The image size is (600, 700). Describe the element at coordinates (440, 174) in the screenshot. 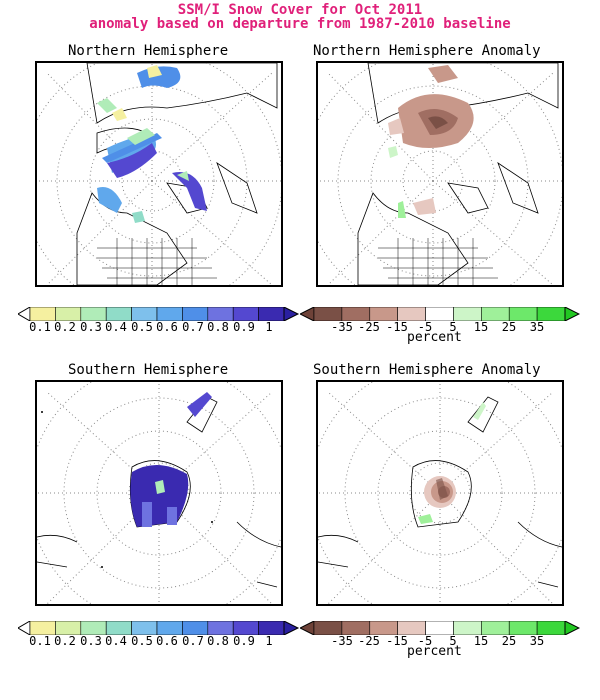

I see `nh-anomaly-map` at that location.